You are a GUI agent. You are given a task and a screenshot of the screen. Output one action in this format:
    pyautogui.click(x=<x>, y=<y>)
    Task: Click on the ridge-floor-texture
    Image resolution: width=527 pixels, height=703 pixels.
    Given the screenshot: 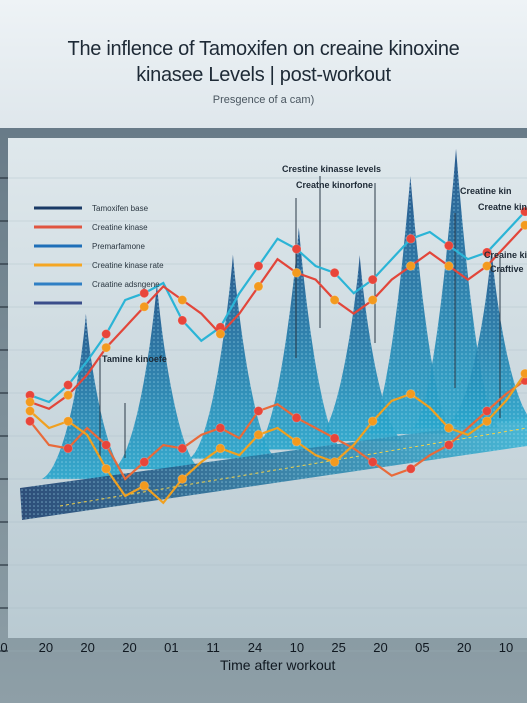 What is the action you would take?
    pyautogui.click(x=273, y=469)
    